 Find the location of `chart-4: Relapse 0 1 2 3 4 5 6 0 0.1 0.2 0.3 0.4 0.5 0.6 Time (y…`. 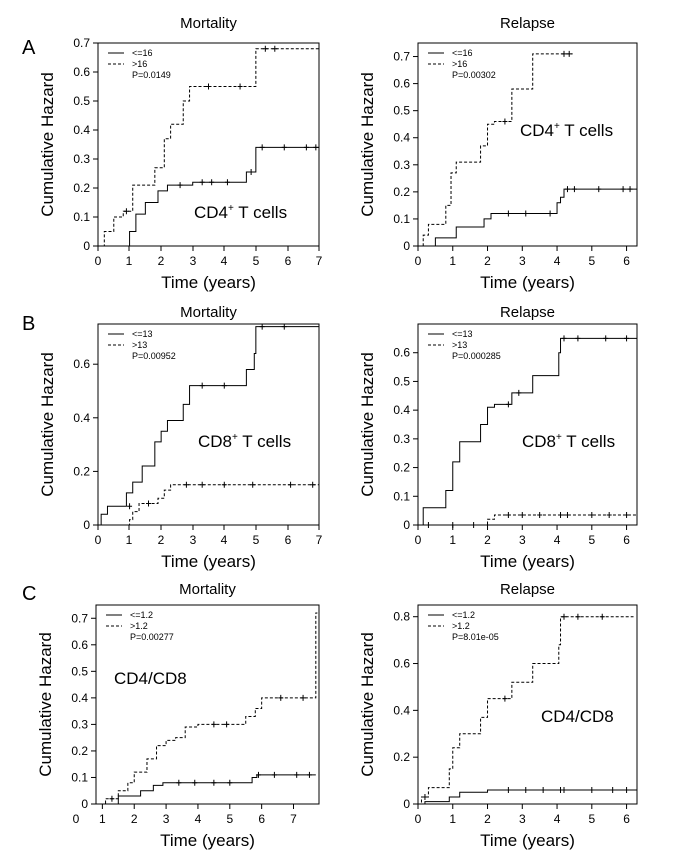

chart-4: Relapse 0 1 2 3 4 5 6 0 0.1 0.2 0.3 0.4 0.5 0.6 Time (y… is located at coordinates (498, 437).